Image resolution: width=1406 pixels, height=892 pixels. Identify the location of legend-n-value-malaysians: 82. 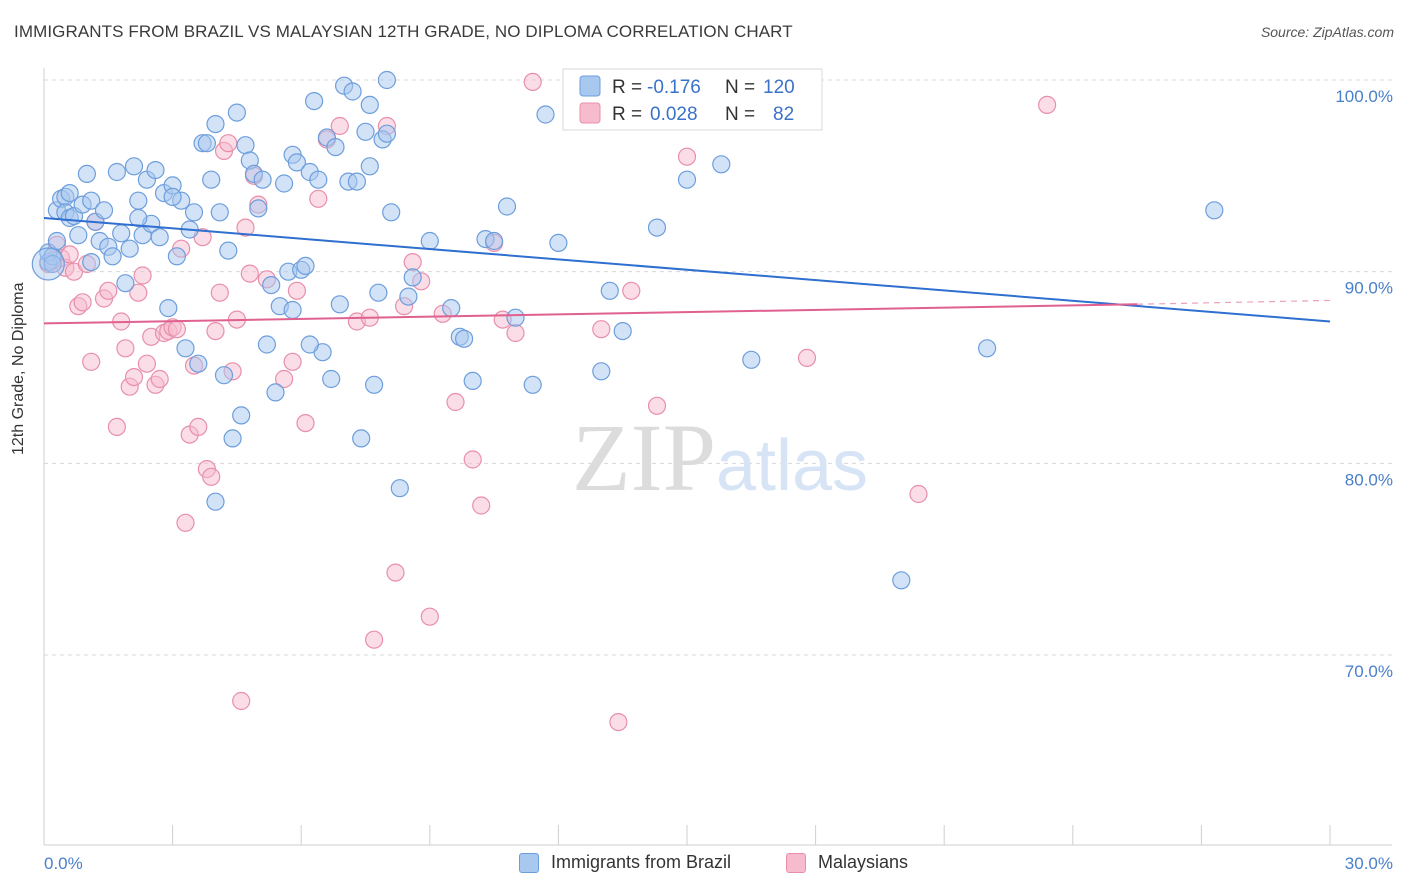
(783, 114).